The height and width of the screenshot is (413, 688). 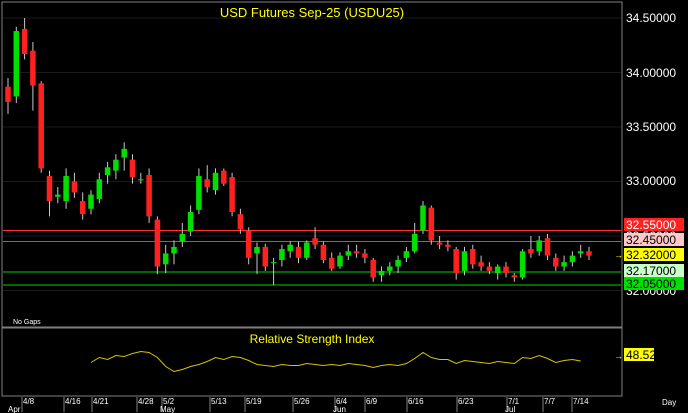 I want to click on day-tick-label: 7/7, so click(x=550, y=401).